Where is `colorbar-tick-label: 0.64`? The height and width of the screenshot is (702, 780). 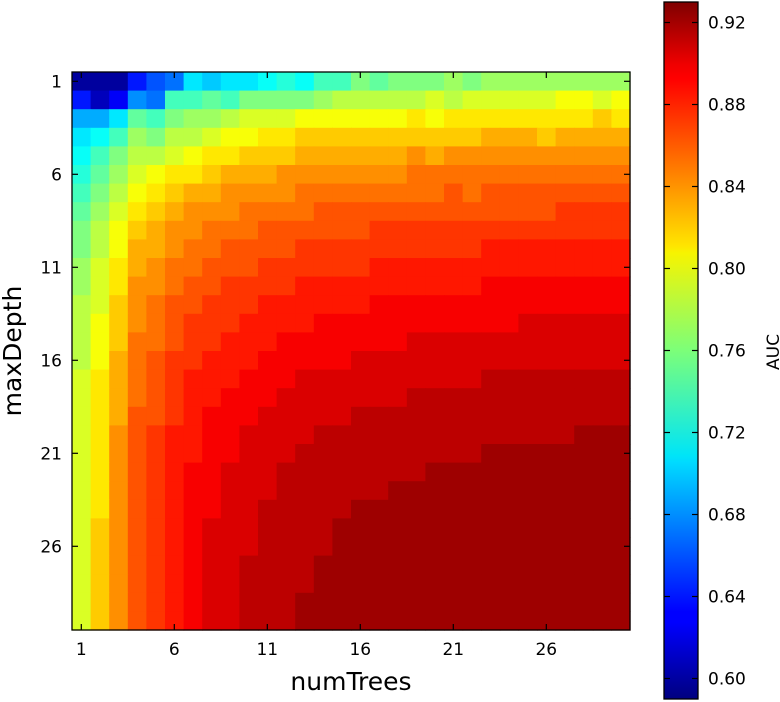 colorbar-tick-label: 0.64 is located at coordinates (727, 598).